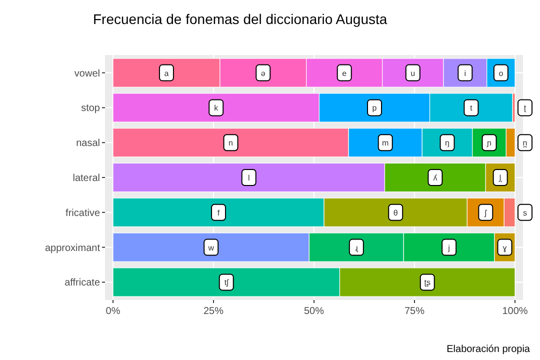  Describe the element at coordinates (72, 248) in the screenshot. I see `y-tick-label: approximant` at that location.